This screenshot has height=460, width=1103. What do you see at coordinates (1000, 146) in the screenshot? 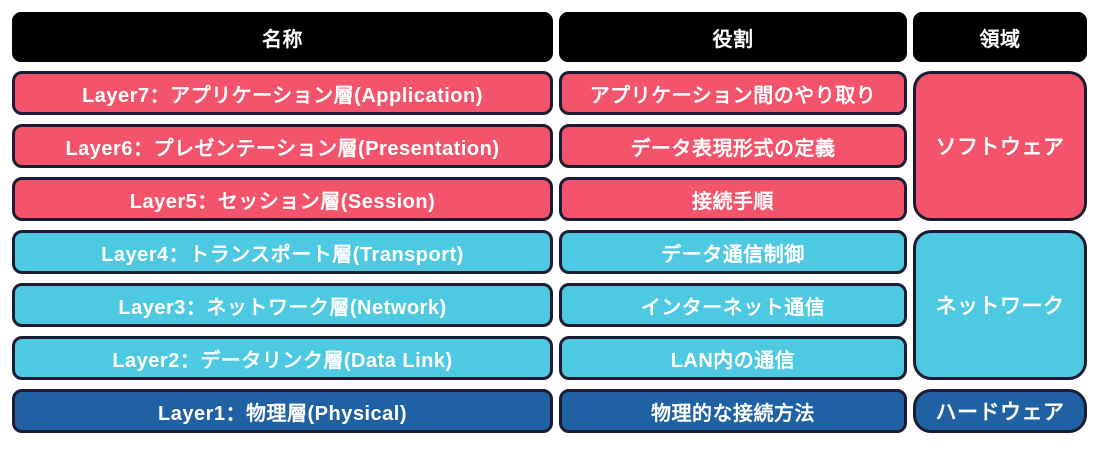
I see `domain-software-box: ソフトウェア` at bounding box center [1000, 146].